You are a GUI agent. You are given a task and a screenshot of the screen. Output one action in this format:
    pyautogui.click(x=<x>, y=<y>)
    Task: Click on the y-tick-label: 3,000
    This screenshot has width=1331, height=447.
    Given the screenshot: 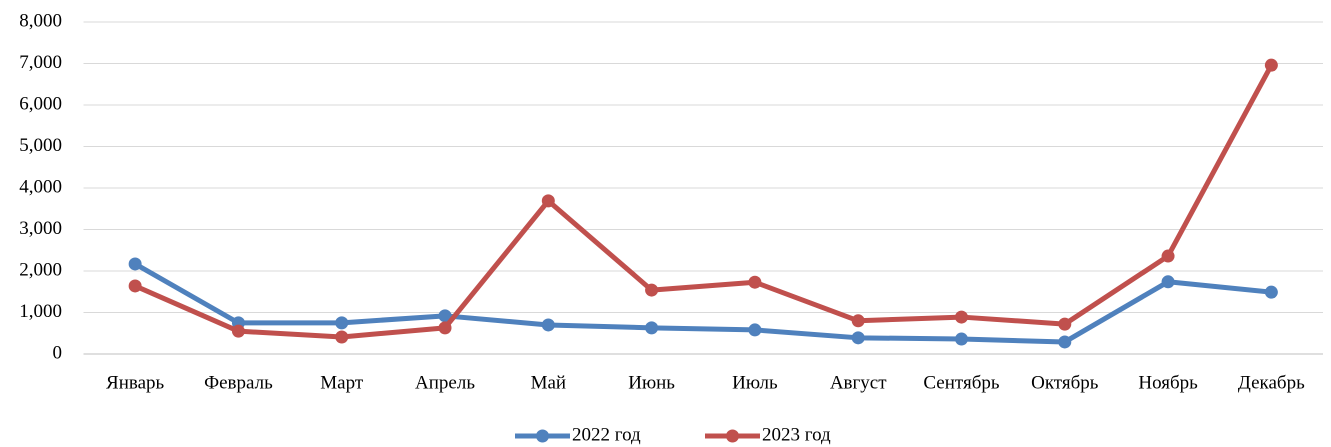 What is the action you would take?
    pyautogui.click(x=40, y=228)
    